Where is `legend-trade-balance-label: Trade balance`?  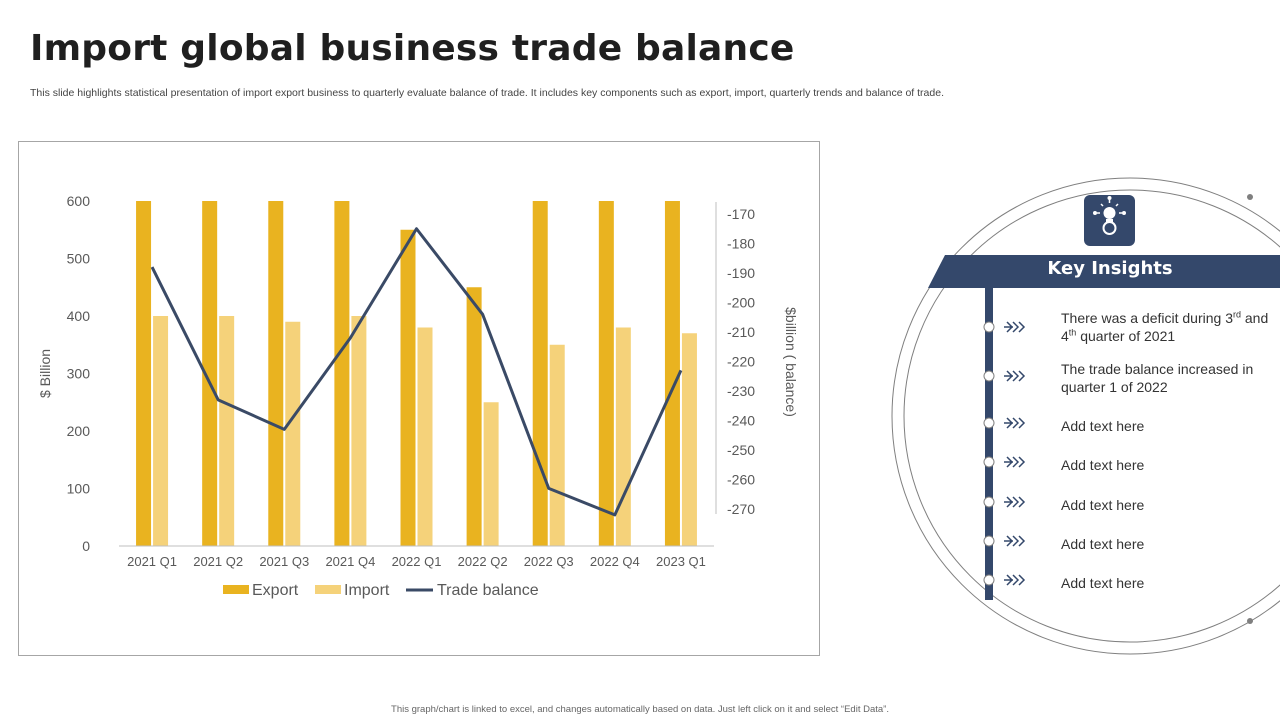 legend-trade-balance-label: Trade balance is located at coordinates (488, 590).